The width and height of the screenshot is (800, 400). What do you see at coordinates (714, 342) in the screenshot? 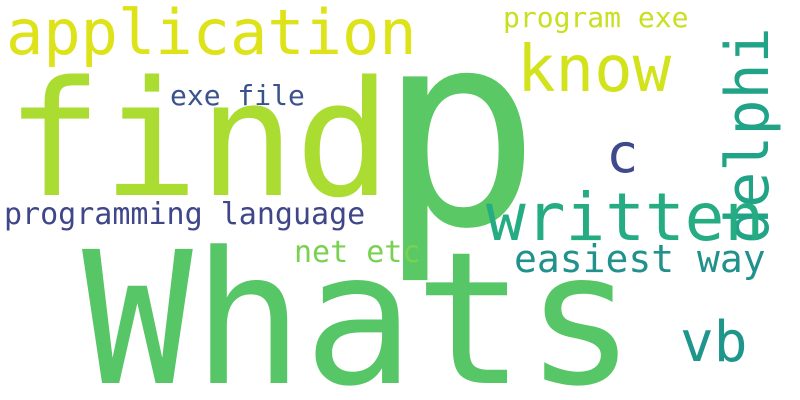
I see `word-vb: vb` at bounding box center [714, 342].